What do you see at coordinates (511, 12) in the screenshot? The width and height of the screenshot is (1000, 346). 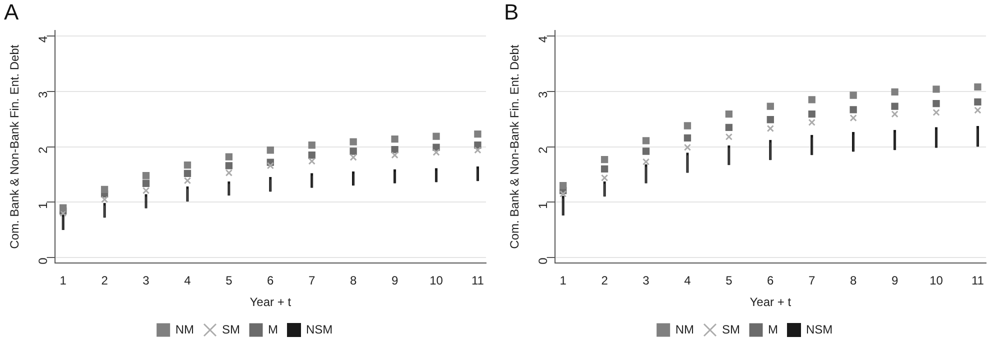 I see `chart-title: B` at bounding box center [511, 12].